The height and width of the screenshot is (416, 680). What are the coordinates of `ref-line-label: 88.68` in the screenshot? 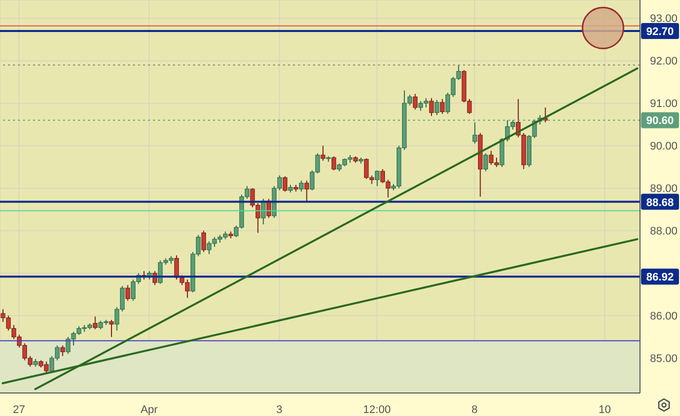 It's located at (660, 202).